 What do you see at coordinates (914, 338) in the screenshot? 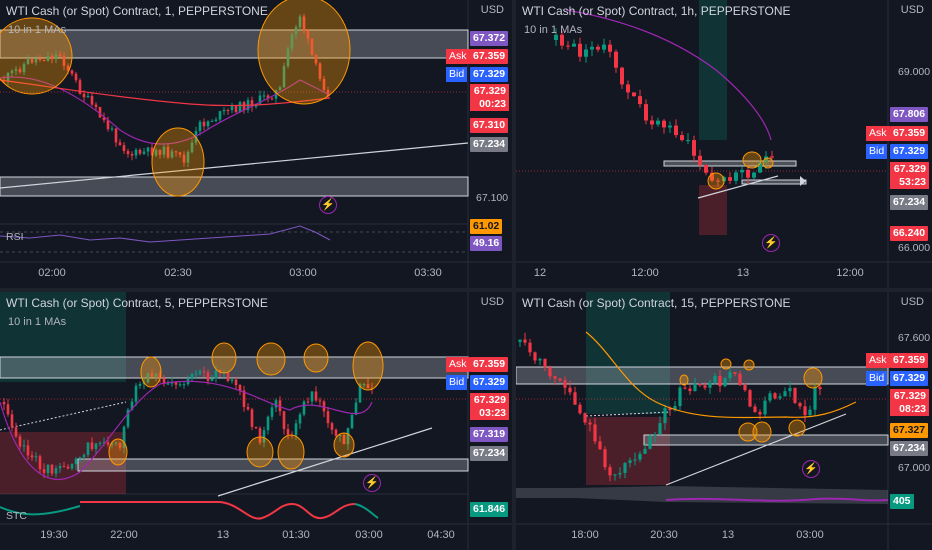
I see `price-axis-label: 67.600` at bounding box center [914, 338].